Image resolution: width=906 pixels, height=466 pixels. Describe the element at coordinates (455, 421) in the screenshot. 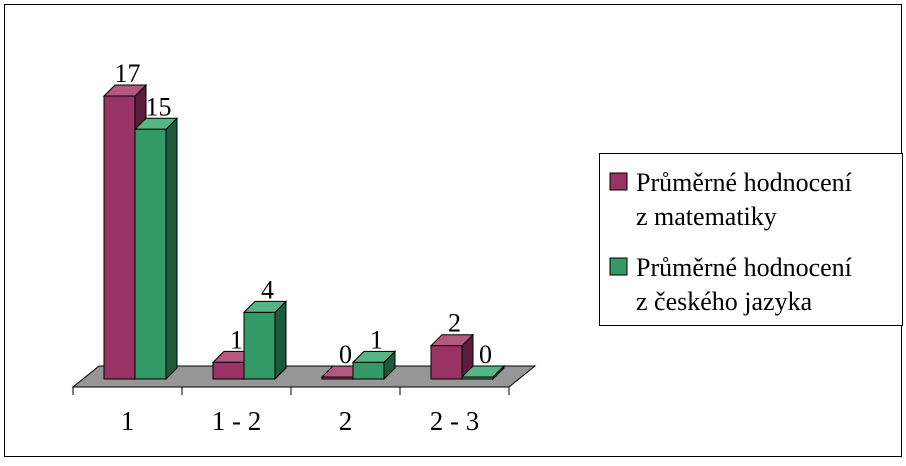

I see `x-tick-label: 2 - 3` at that location.